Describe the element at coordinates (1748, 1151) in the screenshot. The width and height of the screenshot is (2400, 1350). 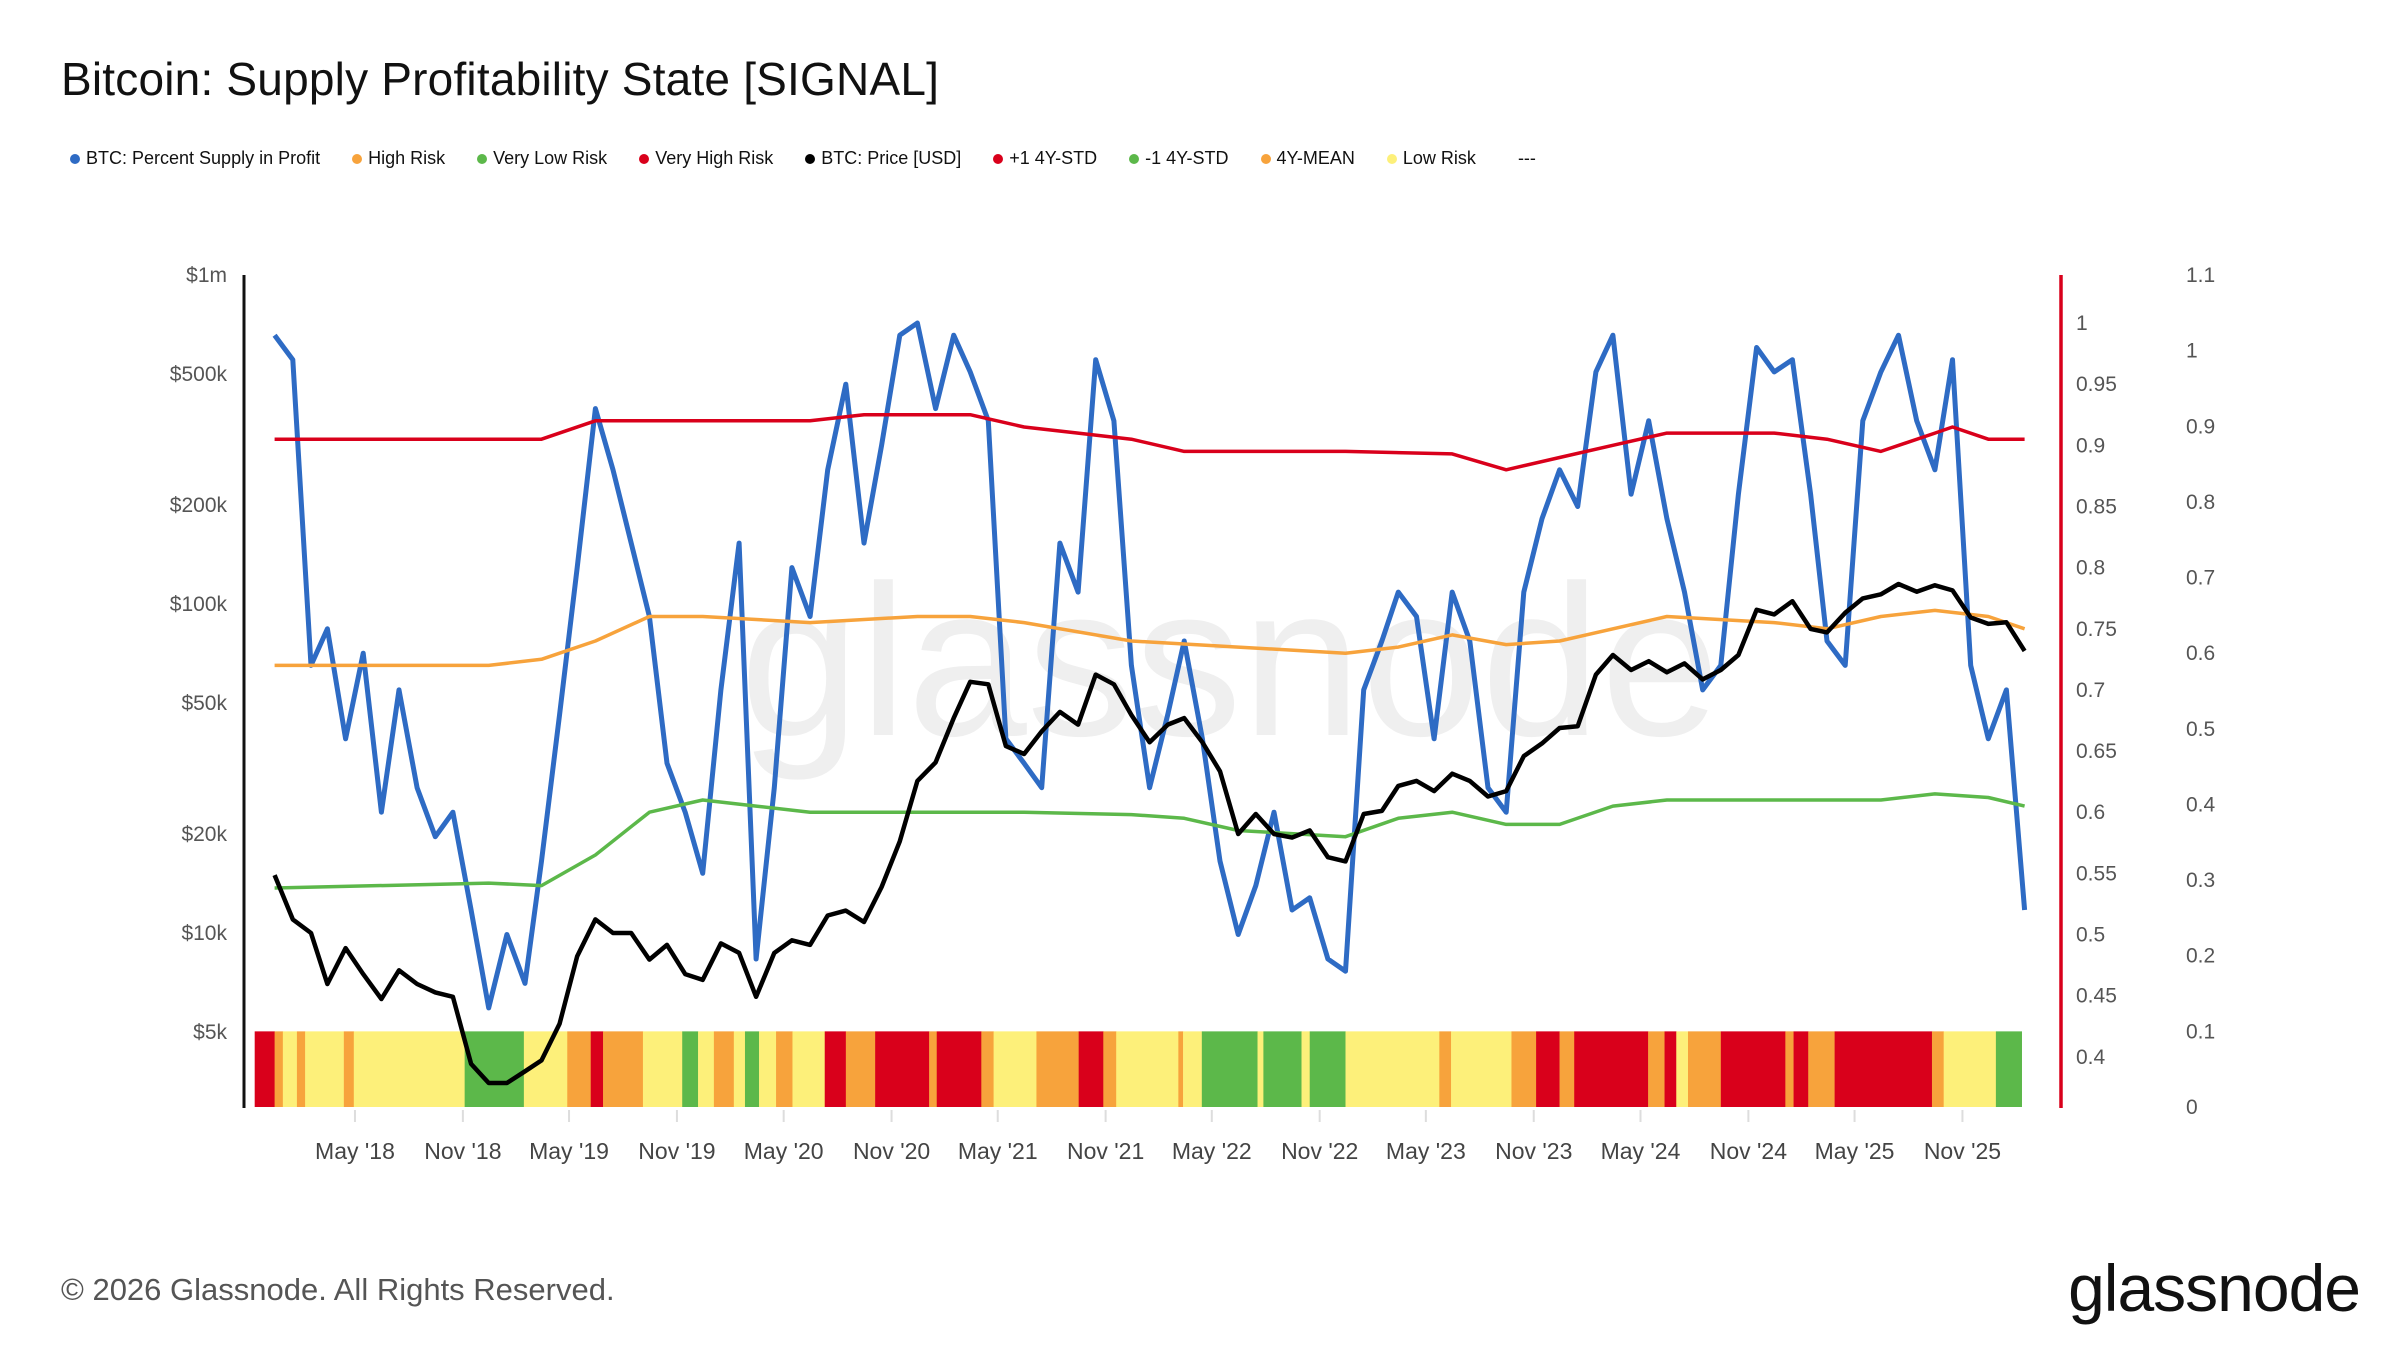
I see `x-tick-label: Nov '24` at that location.